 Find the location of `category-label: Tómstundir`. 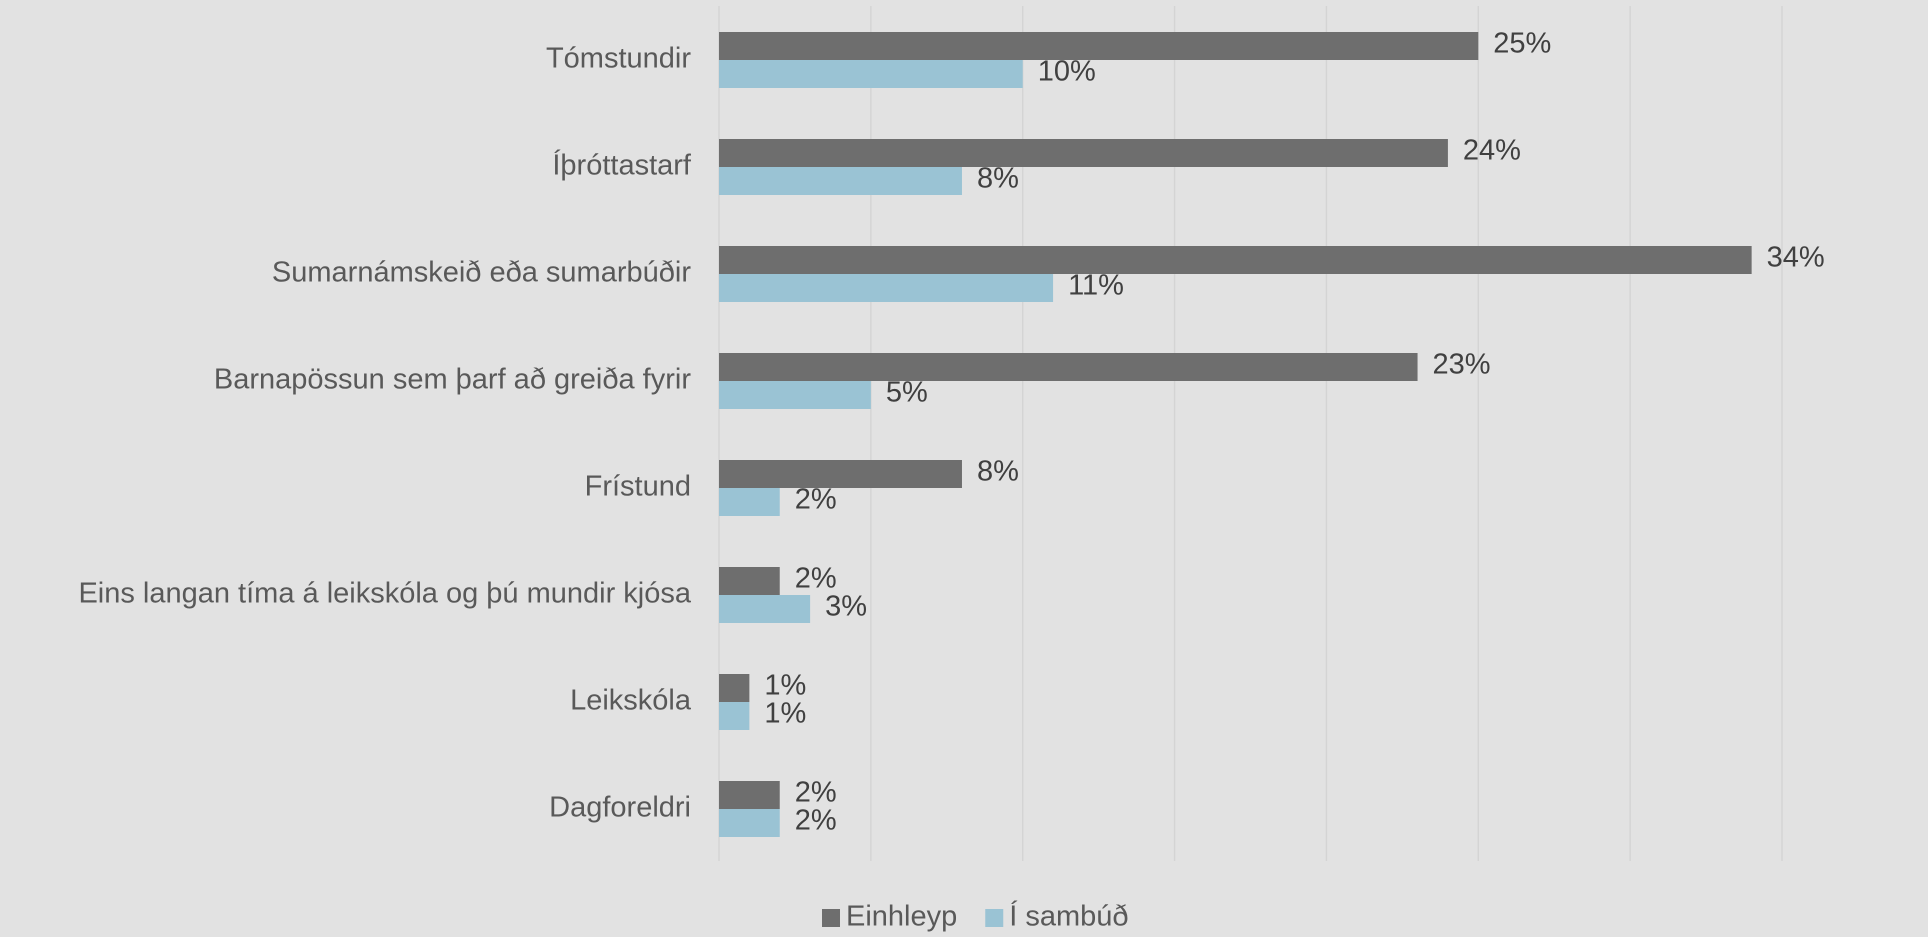

category-label: Tómstundir is located at coordinates (618, 59).